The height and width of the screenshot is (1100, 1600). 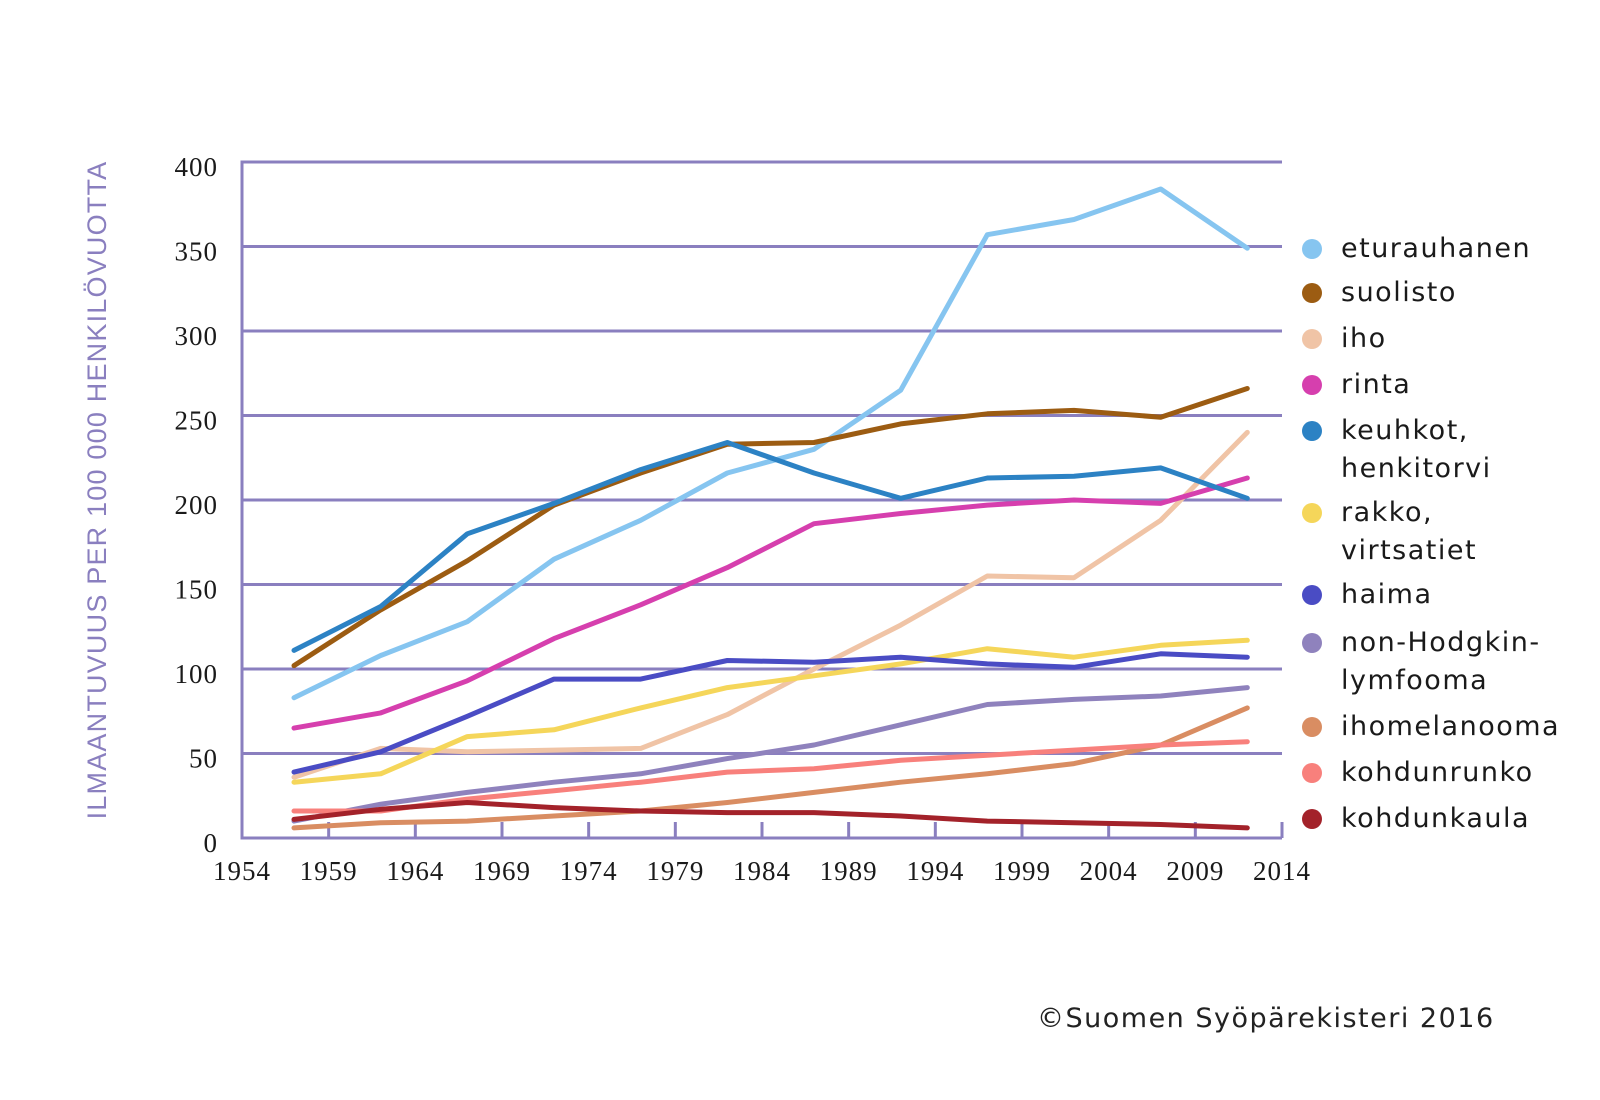 I want to click on legend-label: eturauhanen, so click(x=1436, y=248).